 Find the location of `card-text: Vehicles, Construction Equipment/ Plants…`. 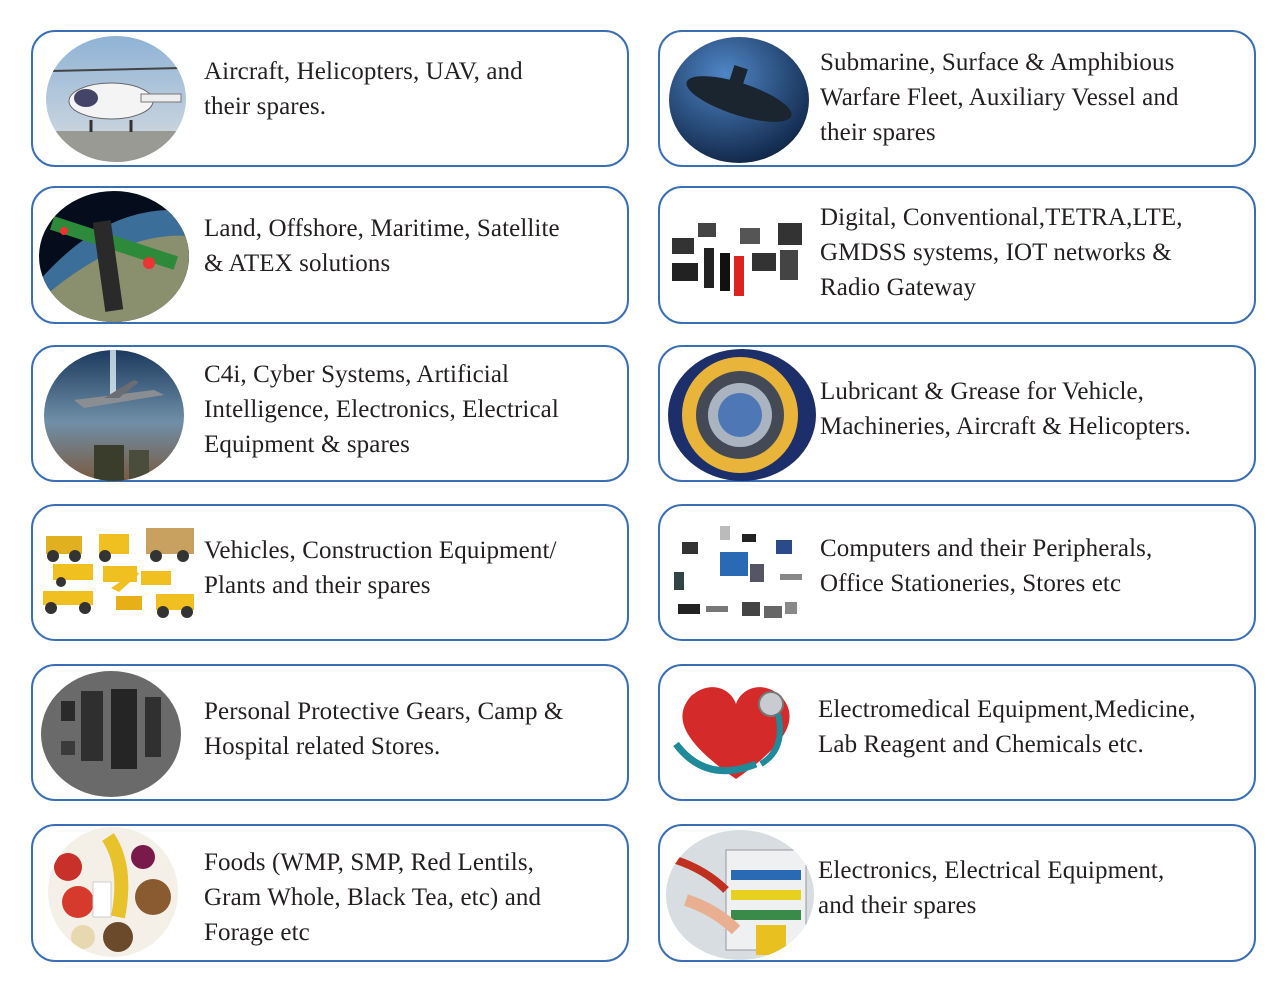

card-text: Vehicles, Construction Equipment/ Plants… is located at coordinates (380, 568).